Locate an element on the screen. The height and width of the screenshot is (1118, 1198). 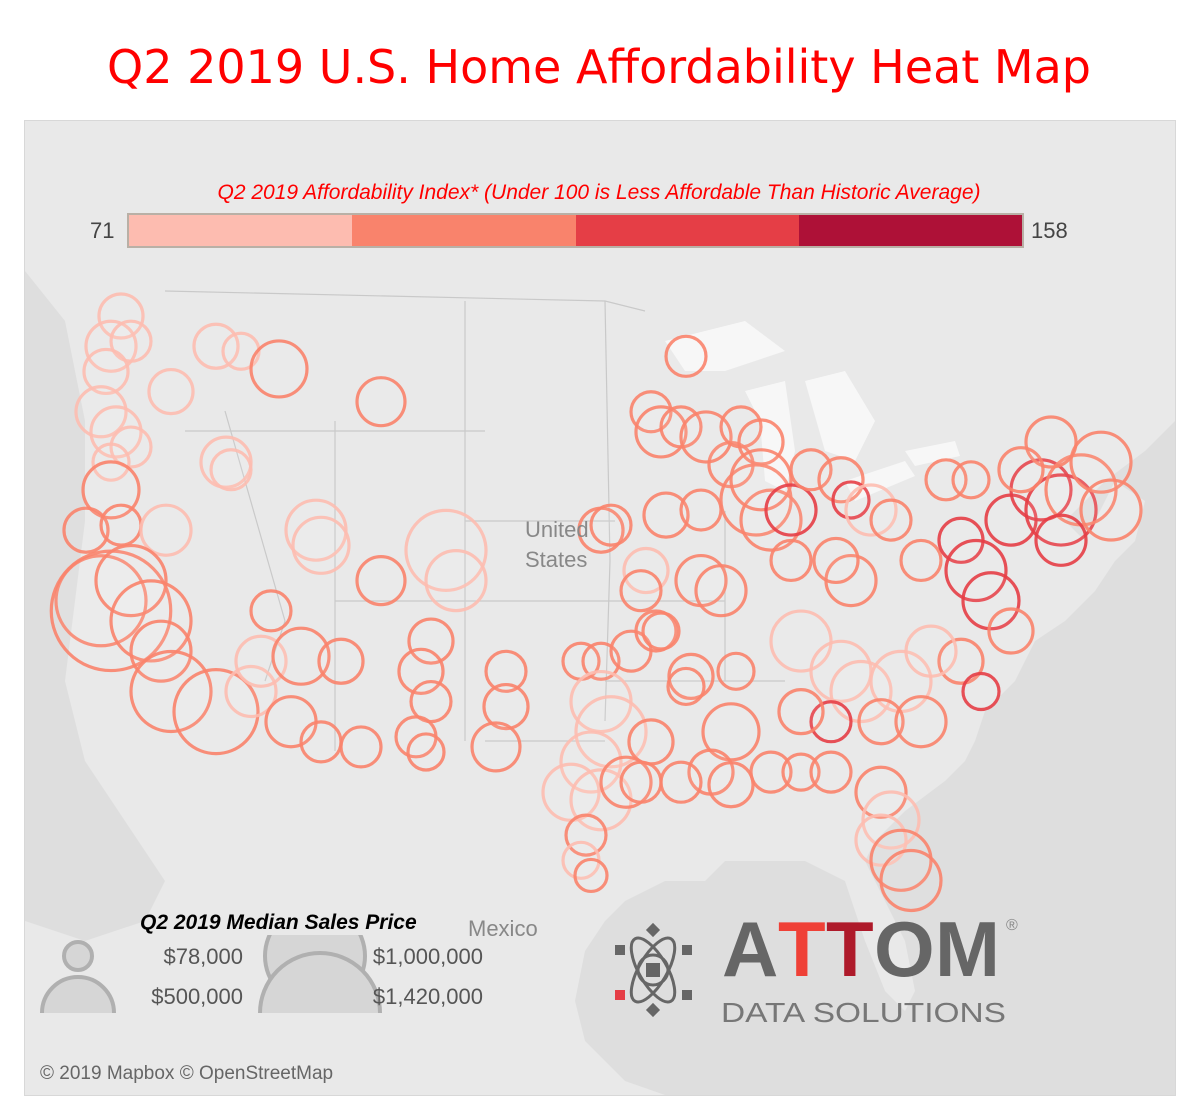
size-legend-title: Q2 2019 Median Sales Price is located at coordinates (278, 922).